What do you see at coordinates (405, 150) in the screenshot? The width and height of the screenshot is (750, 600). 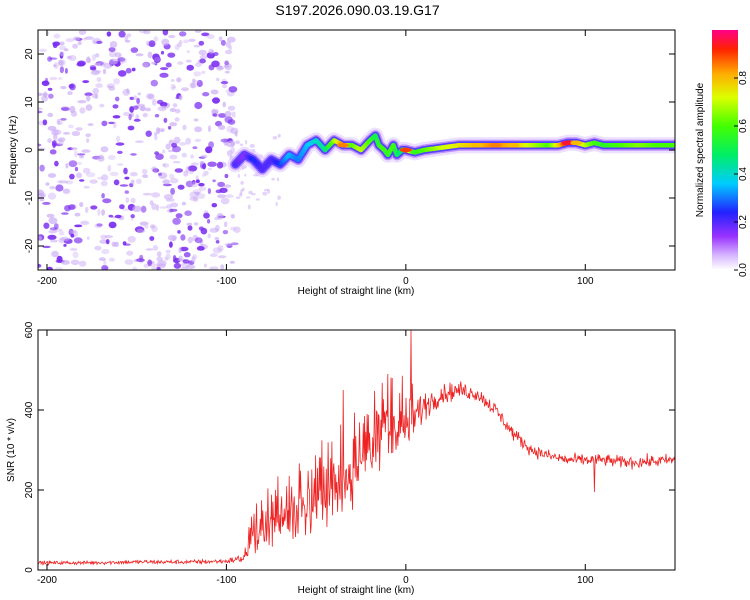 I see `ridge-hotspot` at bounding box center [405, 150].